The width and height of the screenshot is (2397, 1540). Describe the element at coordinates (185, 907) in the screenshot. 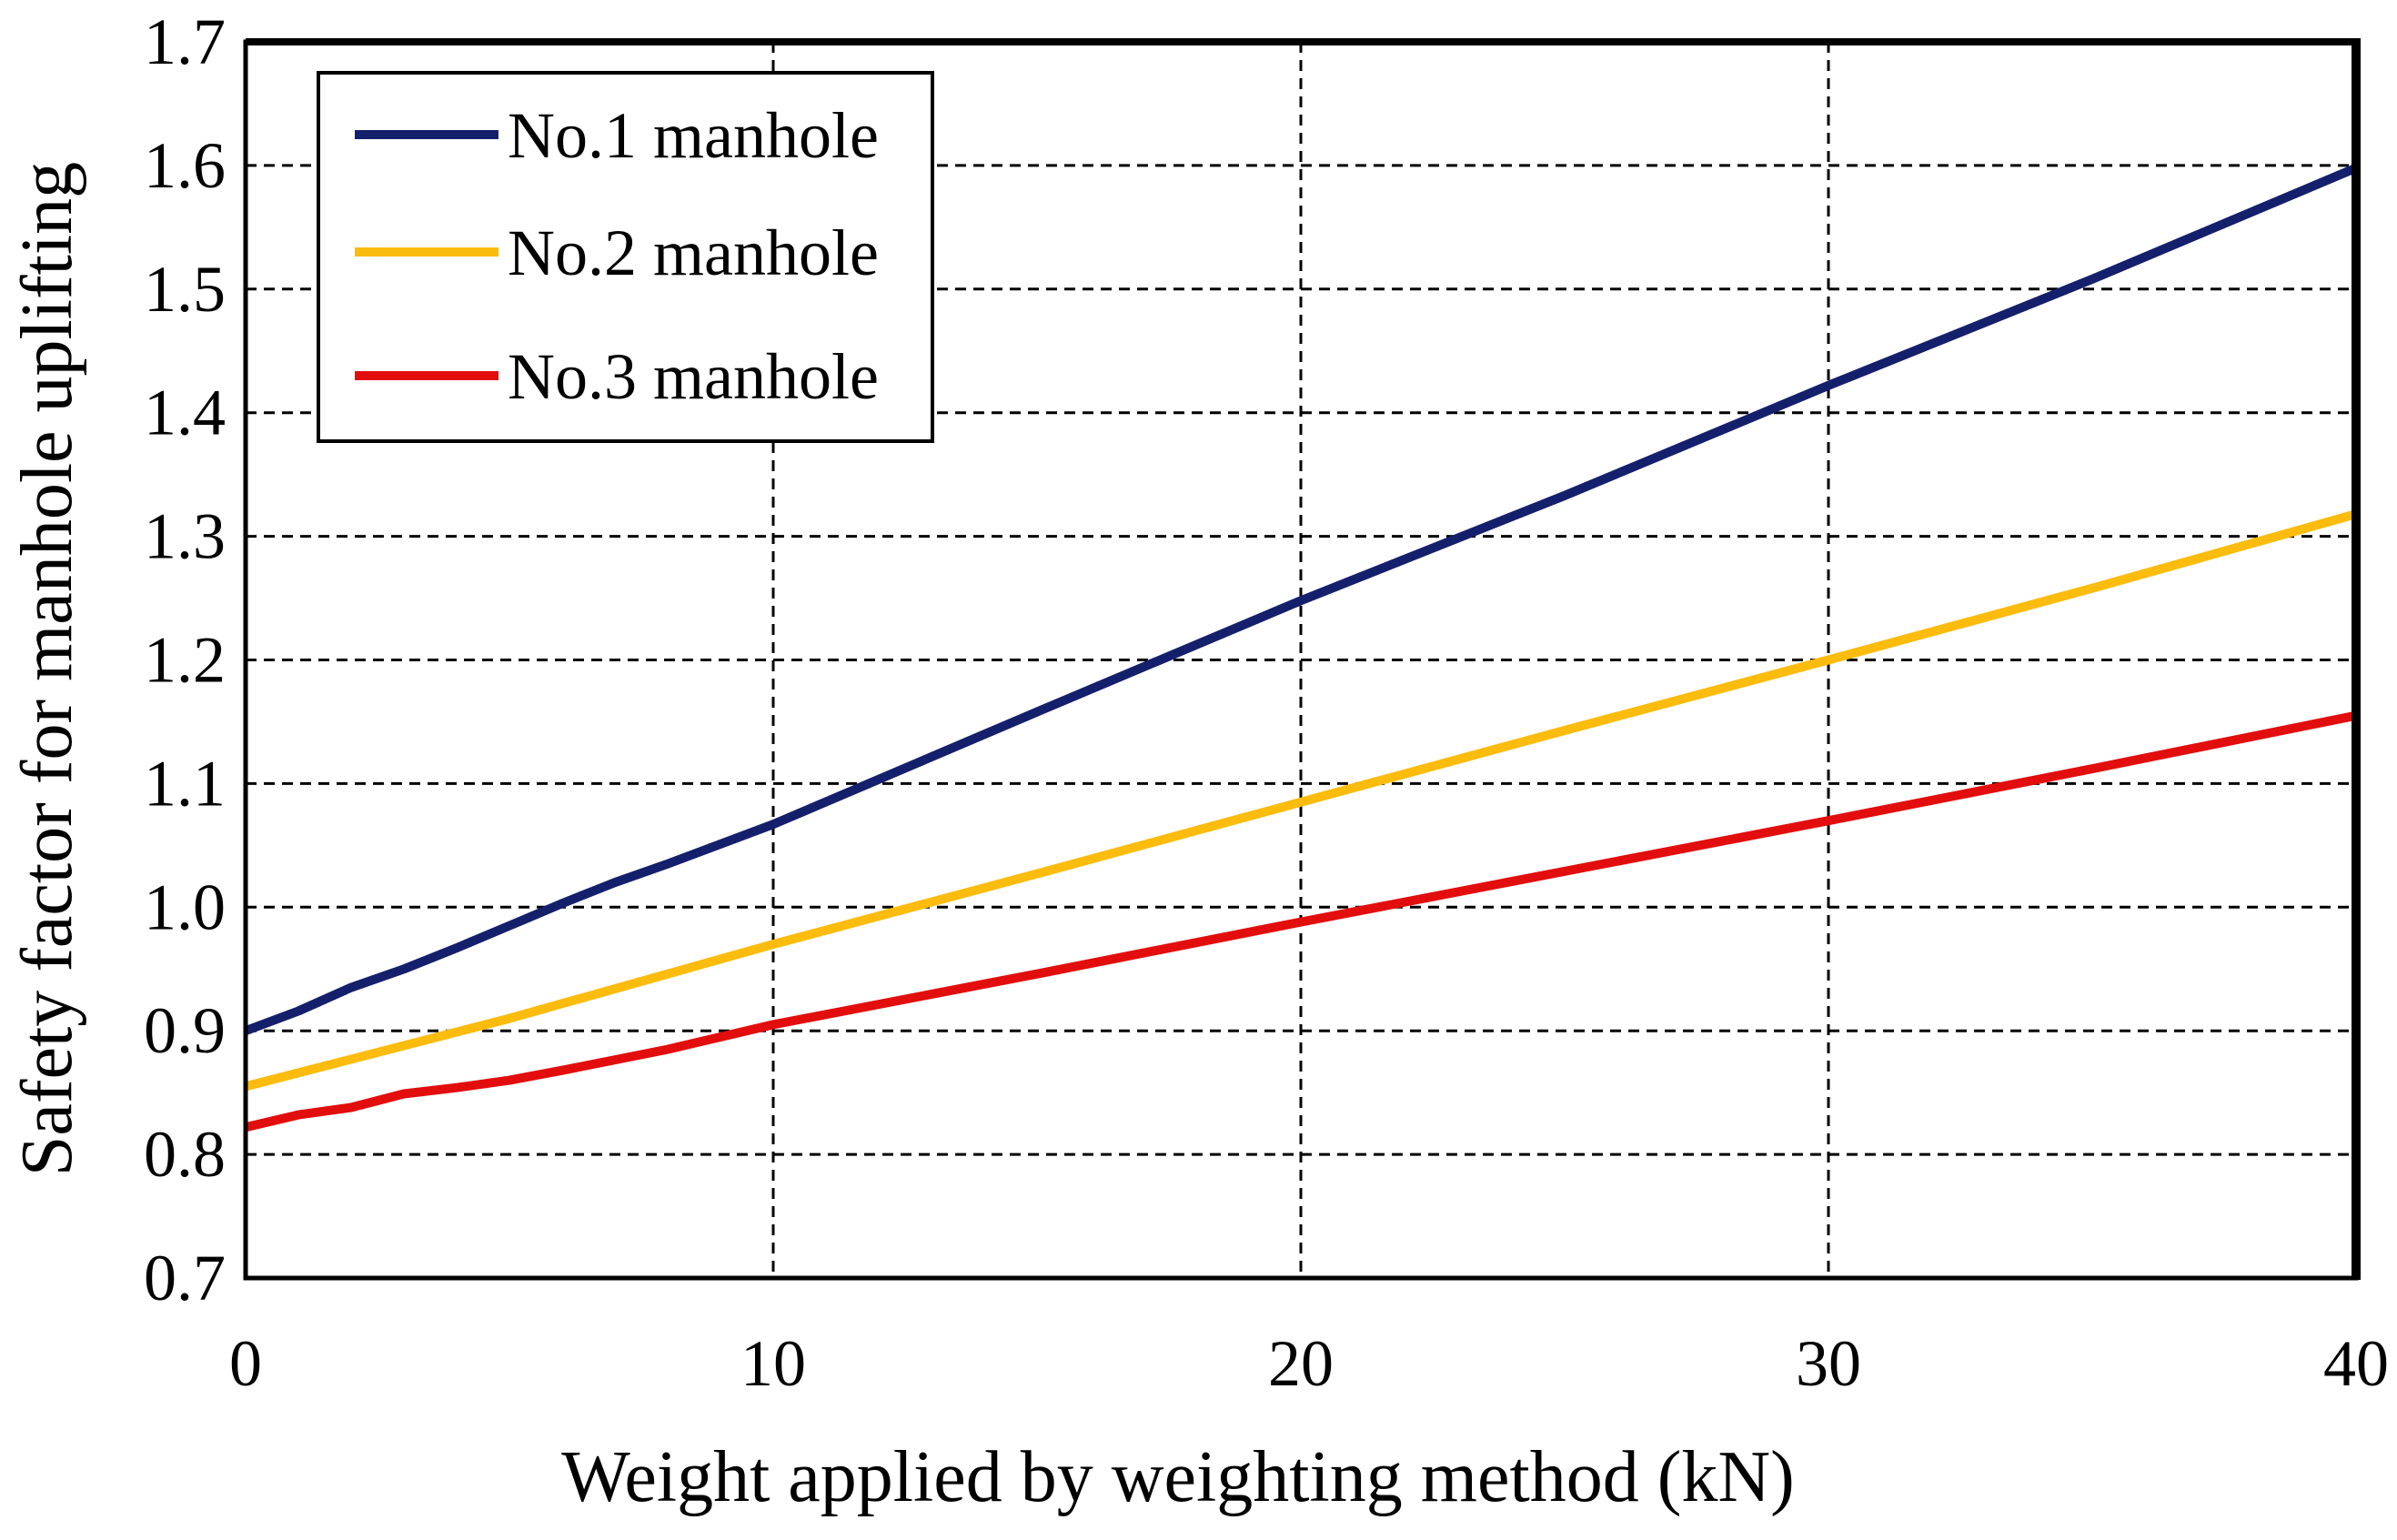

I see `y-tick-label: 1.0` at that location.